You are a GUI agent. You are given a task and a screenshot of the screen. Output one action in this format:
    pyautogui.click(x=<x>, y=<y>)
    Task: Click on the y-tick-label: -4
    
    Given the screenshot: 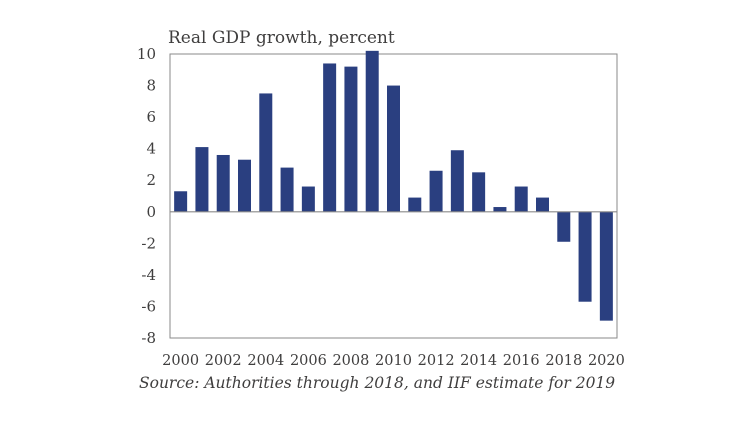 What is the action you would take?
    pyautogui.click(x=148, y=275)
    